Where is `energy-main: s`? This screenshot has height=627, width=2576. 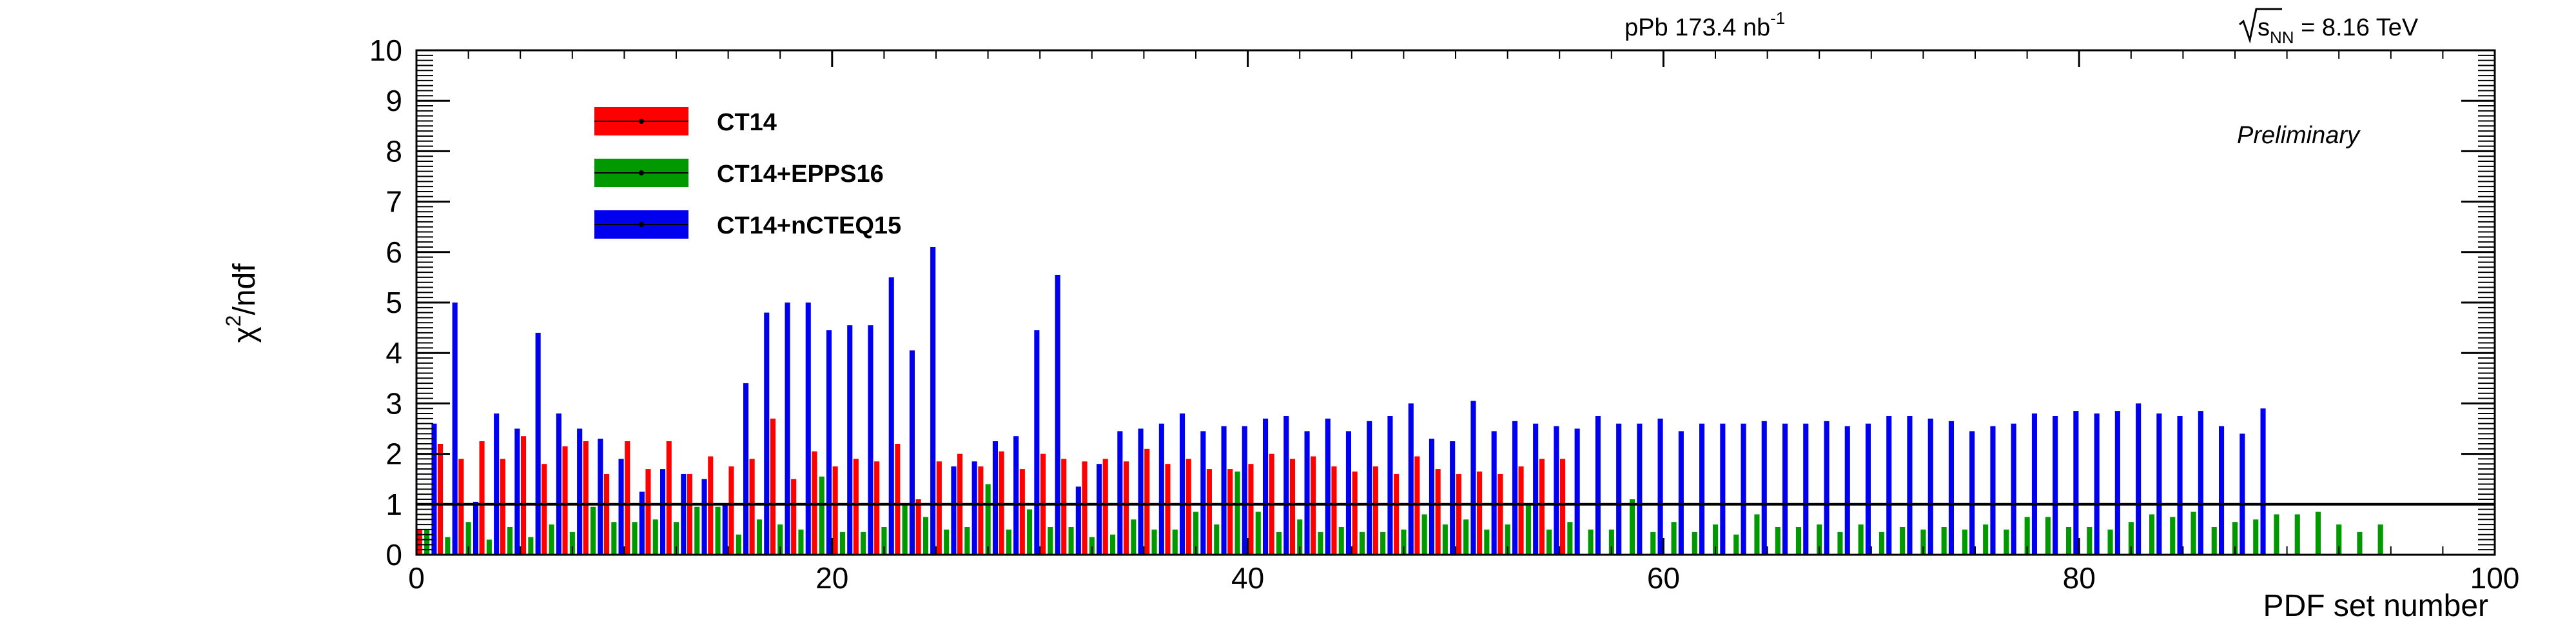
energy-main: s is located at coordinates (2264, 27).